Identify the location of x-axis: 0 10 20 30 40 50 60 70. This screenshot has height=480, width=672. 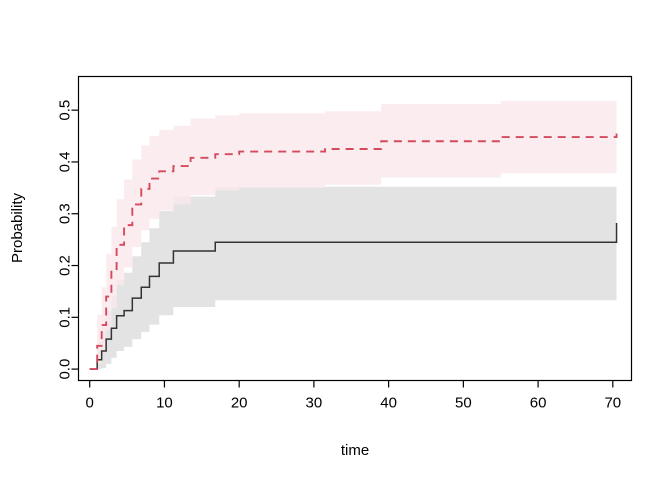
(353, 396).